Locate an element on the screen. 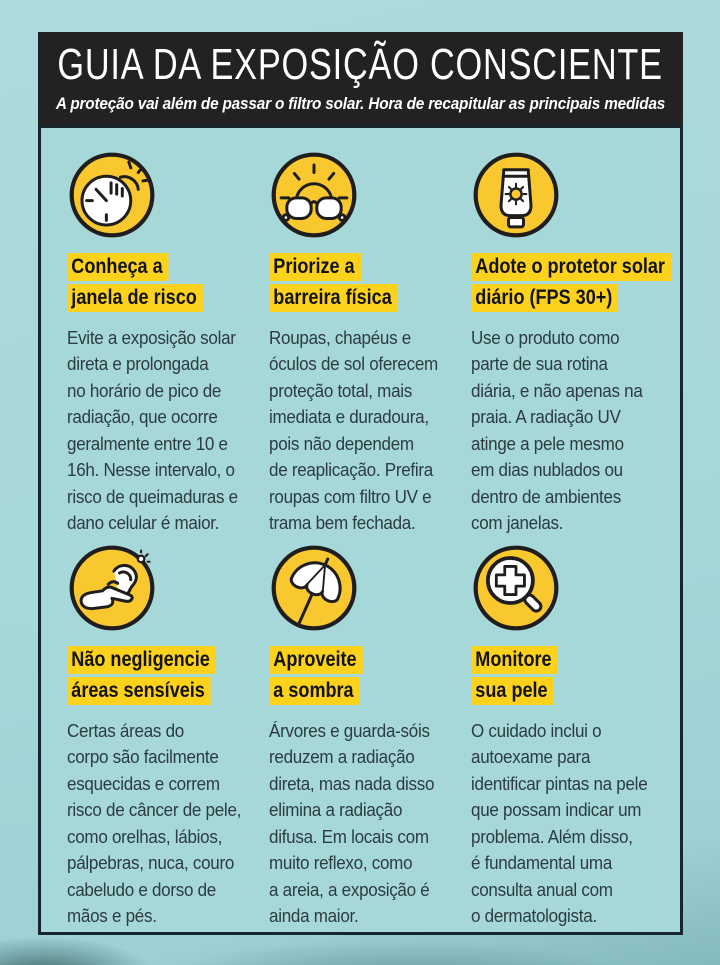  heading-line: a sombra is located at coordinates (314, 690).